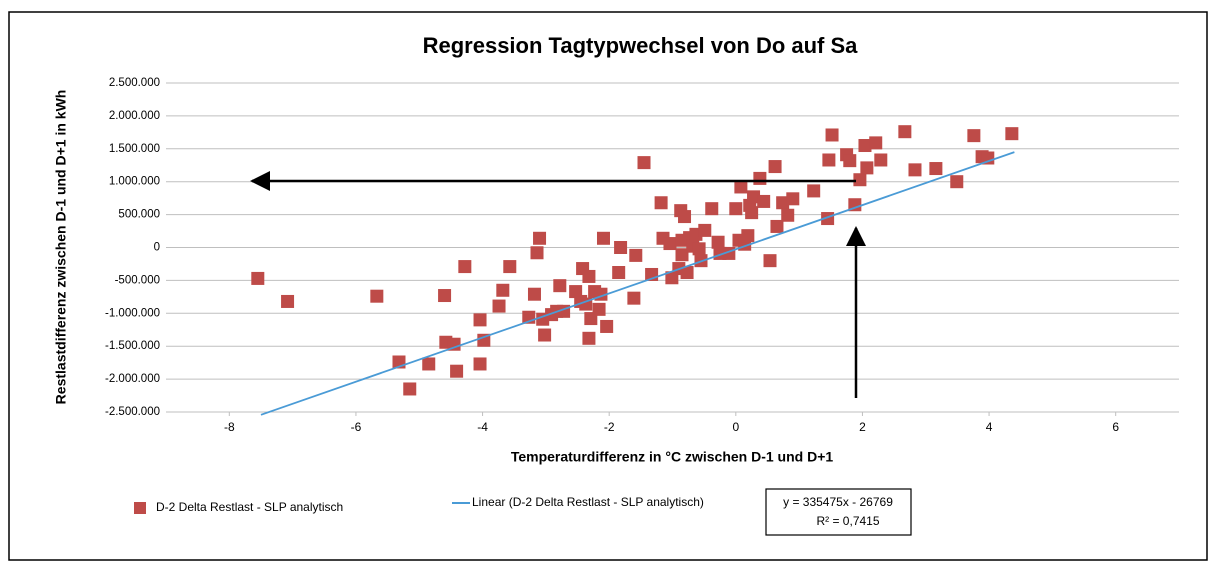  I want to click on x-tick-label: -2, so click(609, 427).